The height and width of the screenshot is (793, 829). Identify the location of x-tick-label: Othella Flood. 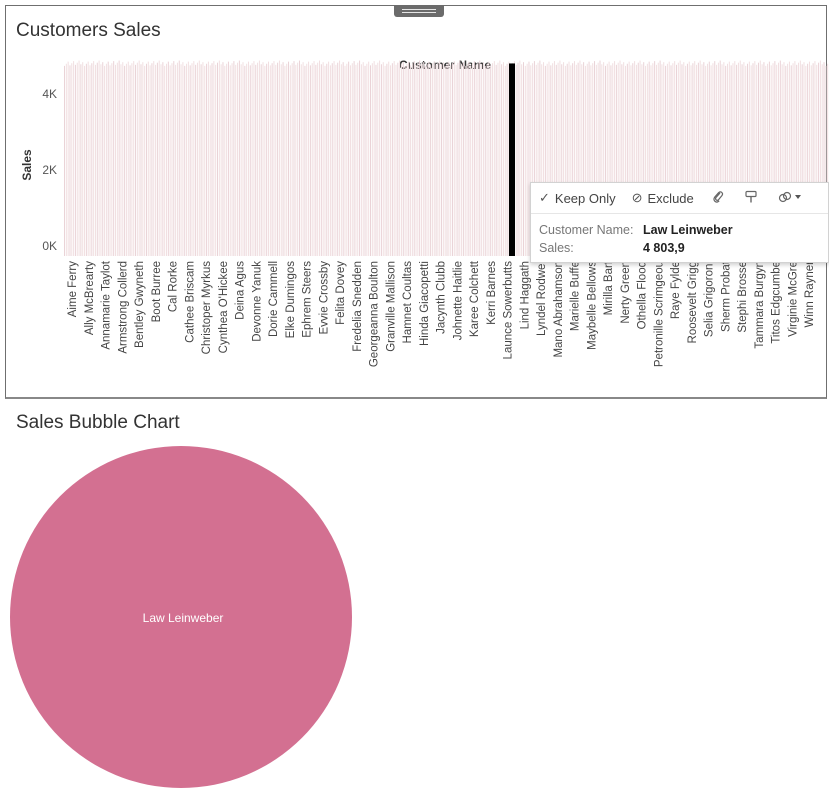
(643, 295).